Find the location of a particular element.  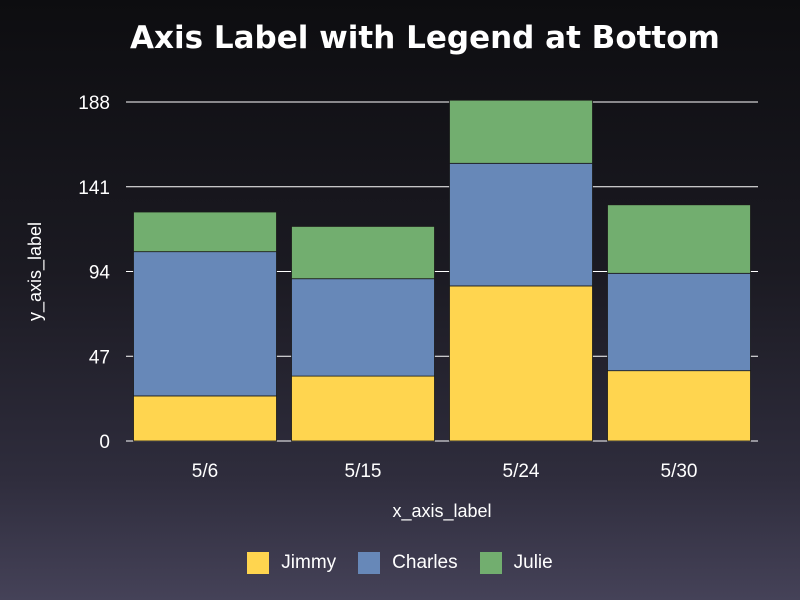

x-axis-label: x_axis_label is located at coordinates (441, 511).